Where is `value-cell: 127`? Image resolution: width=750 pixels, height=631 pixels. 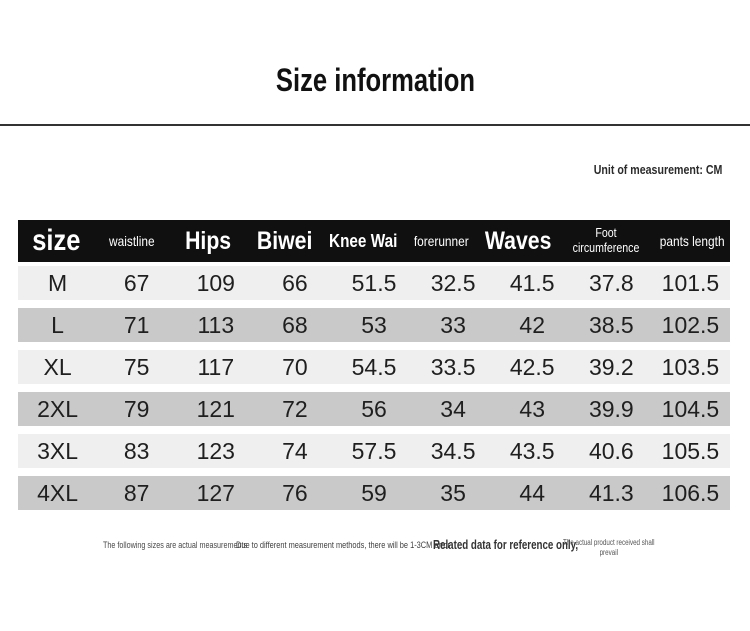 value-cell: 127 is located at coordinates (215, 493).